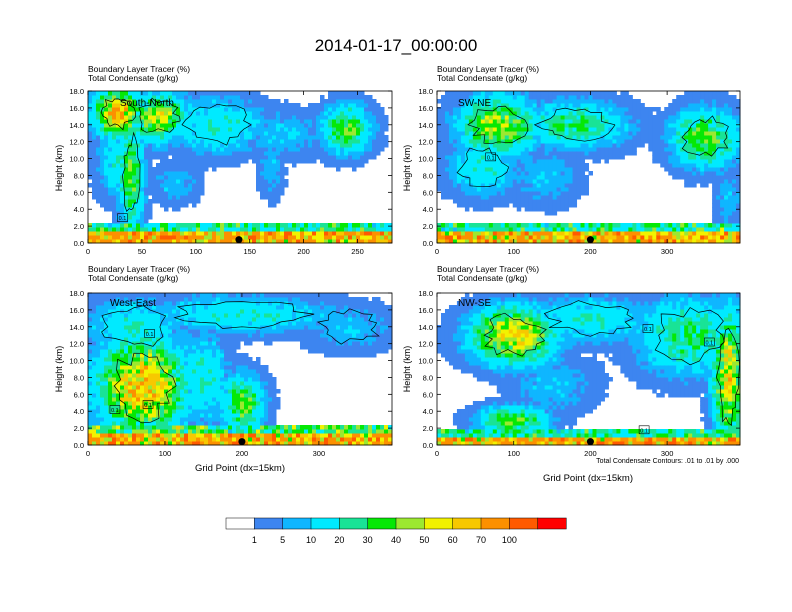 The height and width of the screenshot is (612, 792). What do you see at coordinates (79, 226) in the screenshot?
I see `y-tick-label: 2.0` at bounding box center [79, 226].